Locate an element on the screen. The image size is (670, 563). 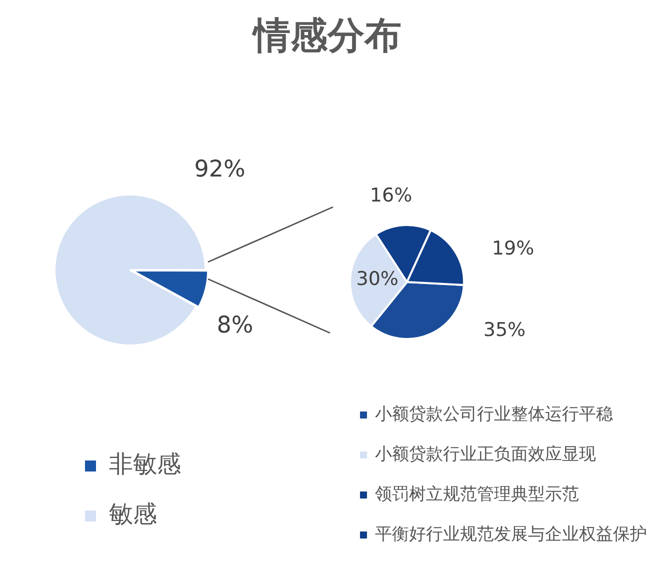
legend-label: 领罚树立规范管理典型示范 is located at coordinates (477, 494).